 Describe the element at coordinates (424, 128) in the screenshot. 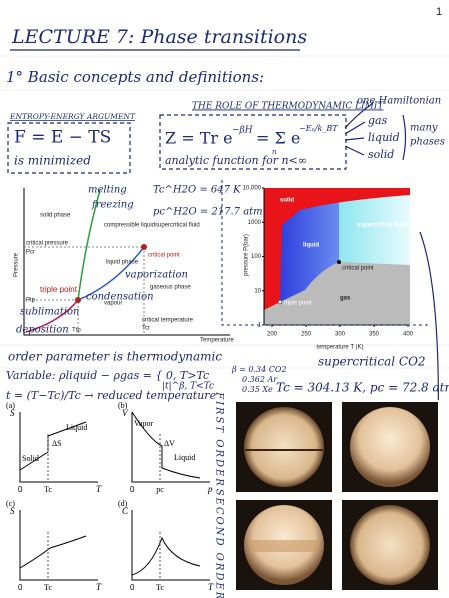

I see `many-phases: many` at that location.